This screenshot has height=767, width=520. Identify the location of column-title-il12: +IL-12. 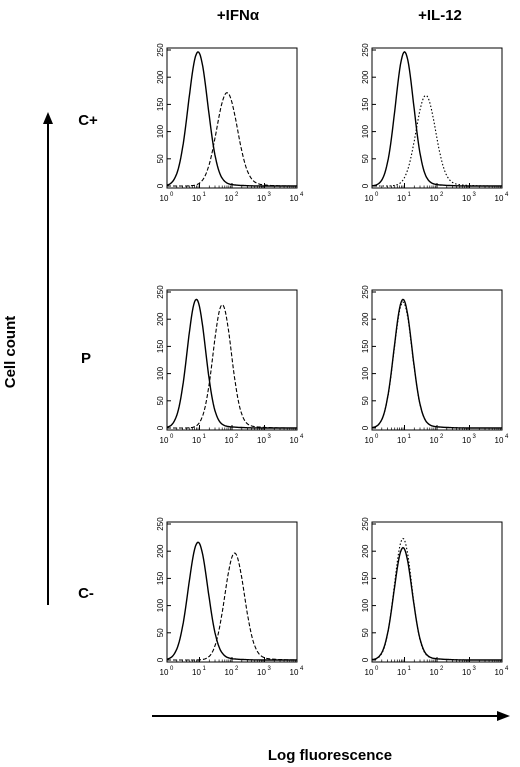
(440, 15).